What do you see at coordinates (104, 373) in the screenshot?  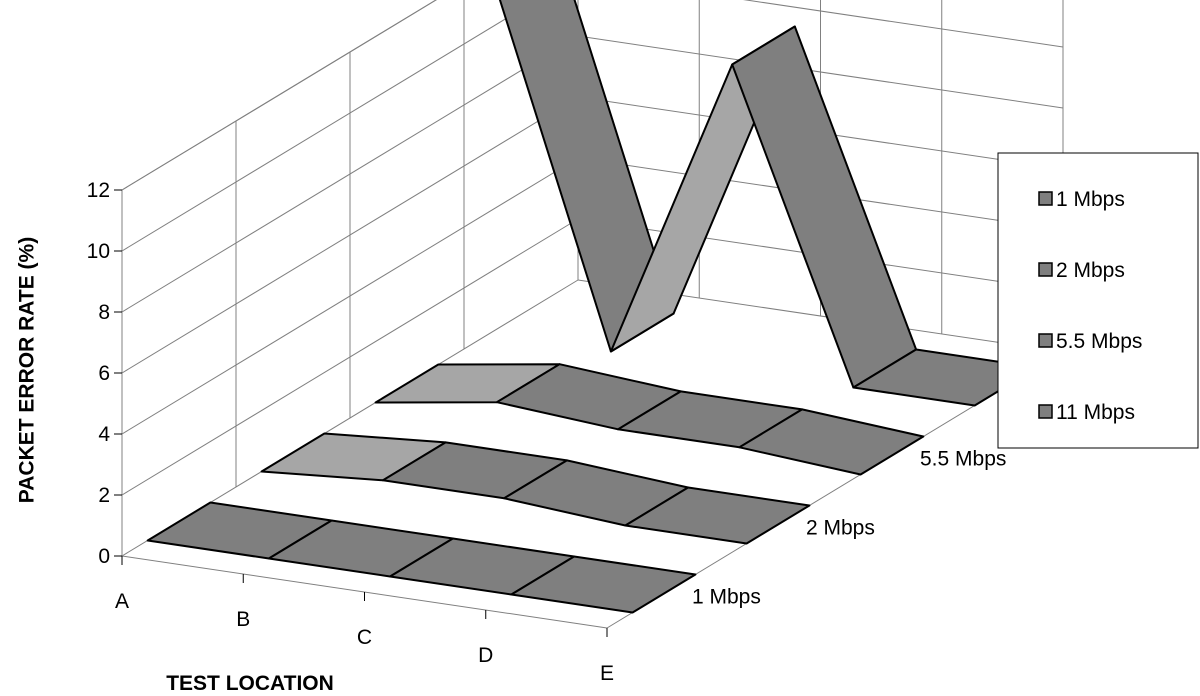 I see `y-tick-label: 6` at bounding box center [104, 373].